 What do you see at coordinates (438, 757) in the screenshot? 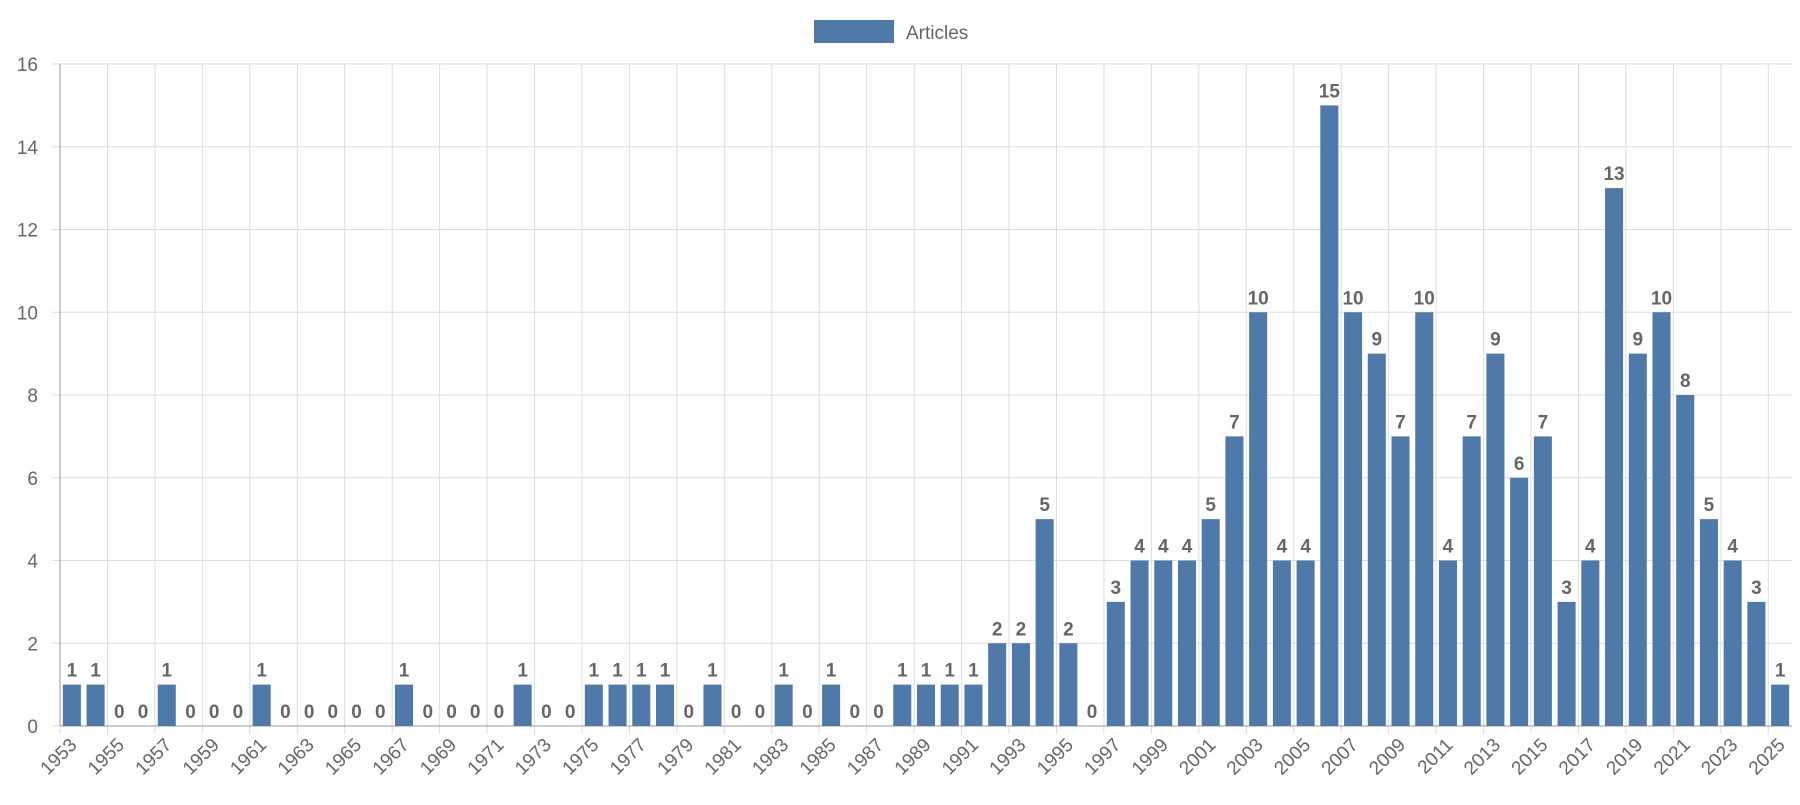
I see `x-tick-label: 1969` at bounding box center [438, 757].